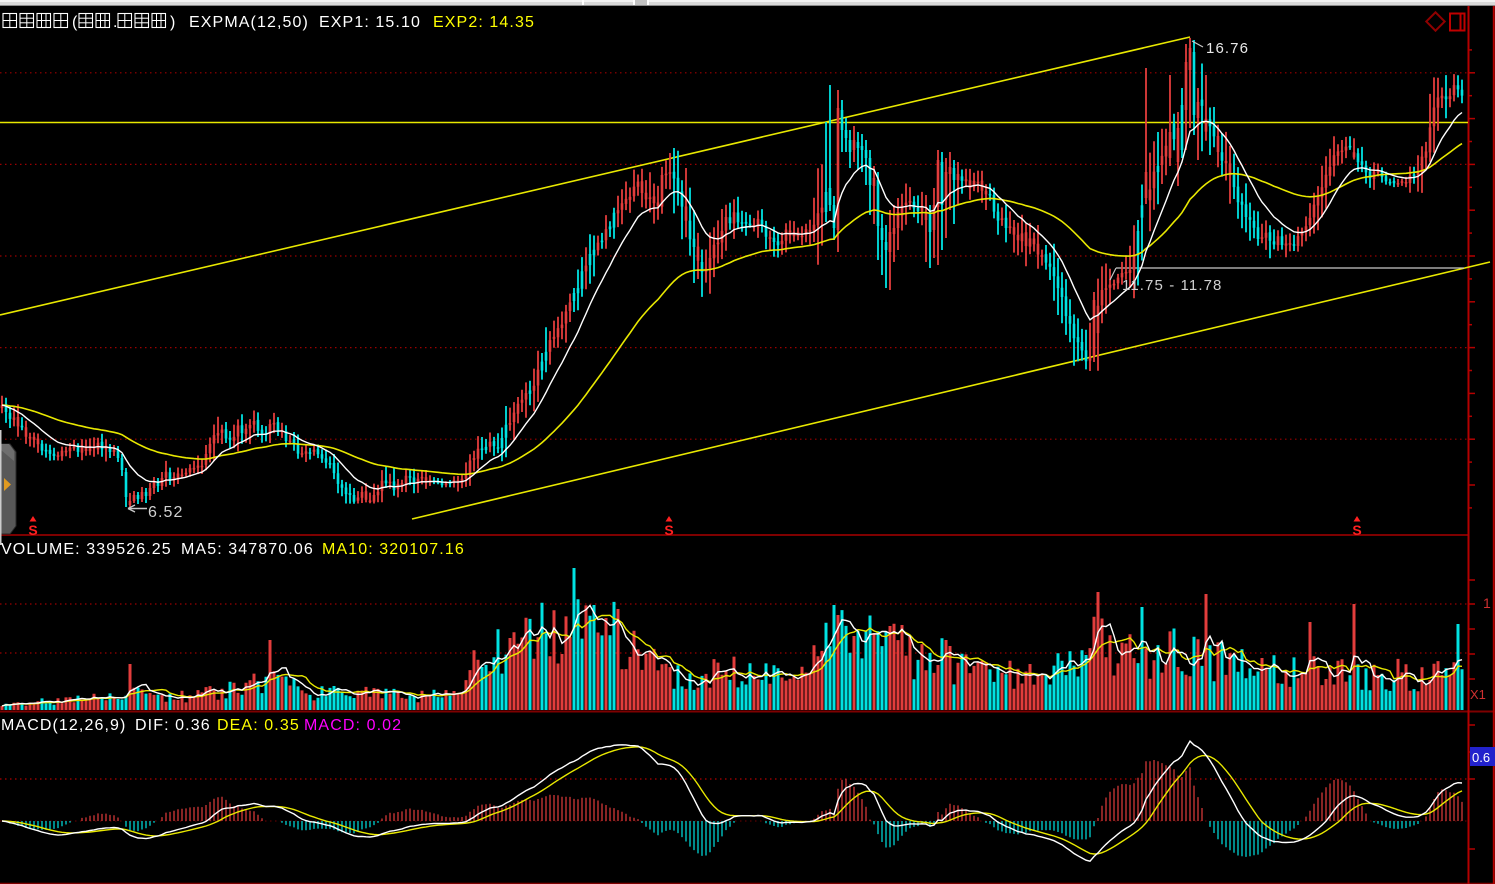 The height and width of the screenshot is (884, 1495). Describe the element at coordinates (1478, 694) in the screenshot. I see `svg-text: X1` at that location.